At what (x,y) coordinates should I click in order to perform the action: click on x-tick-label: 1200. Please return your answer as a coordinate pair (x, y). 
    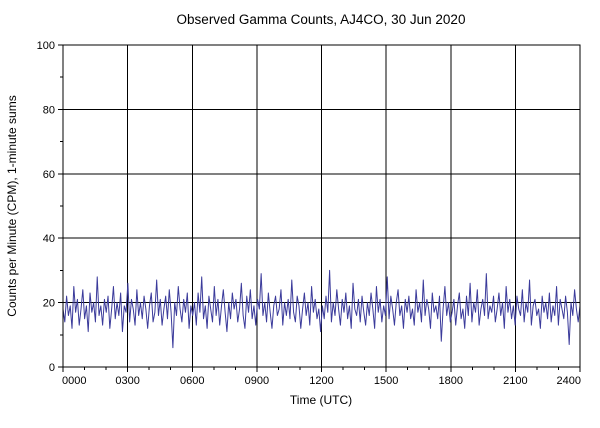
    Looking at the image, I should click on (321, 381).